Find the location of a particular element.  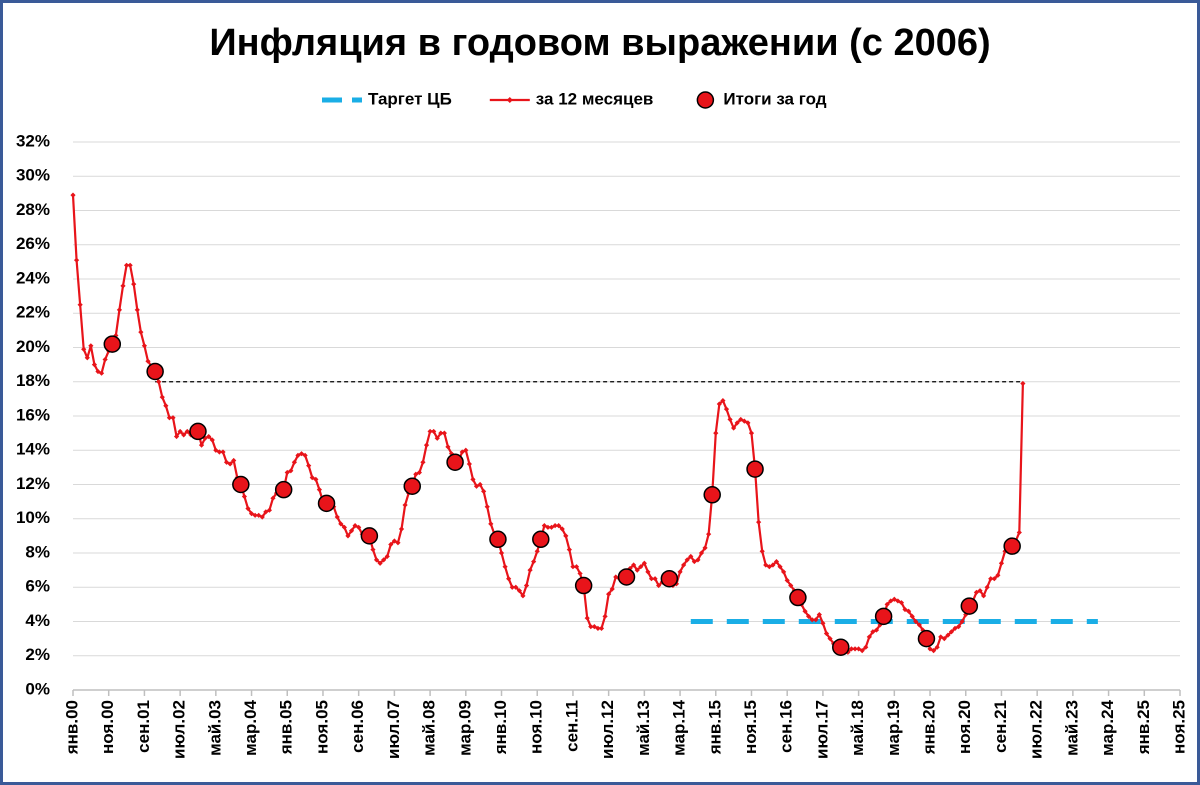

legend-label: Таргет ЦБ is located at coordinates (410, 98).